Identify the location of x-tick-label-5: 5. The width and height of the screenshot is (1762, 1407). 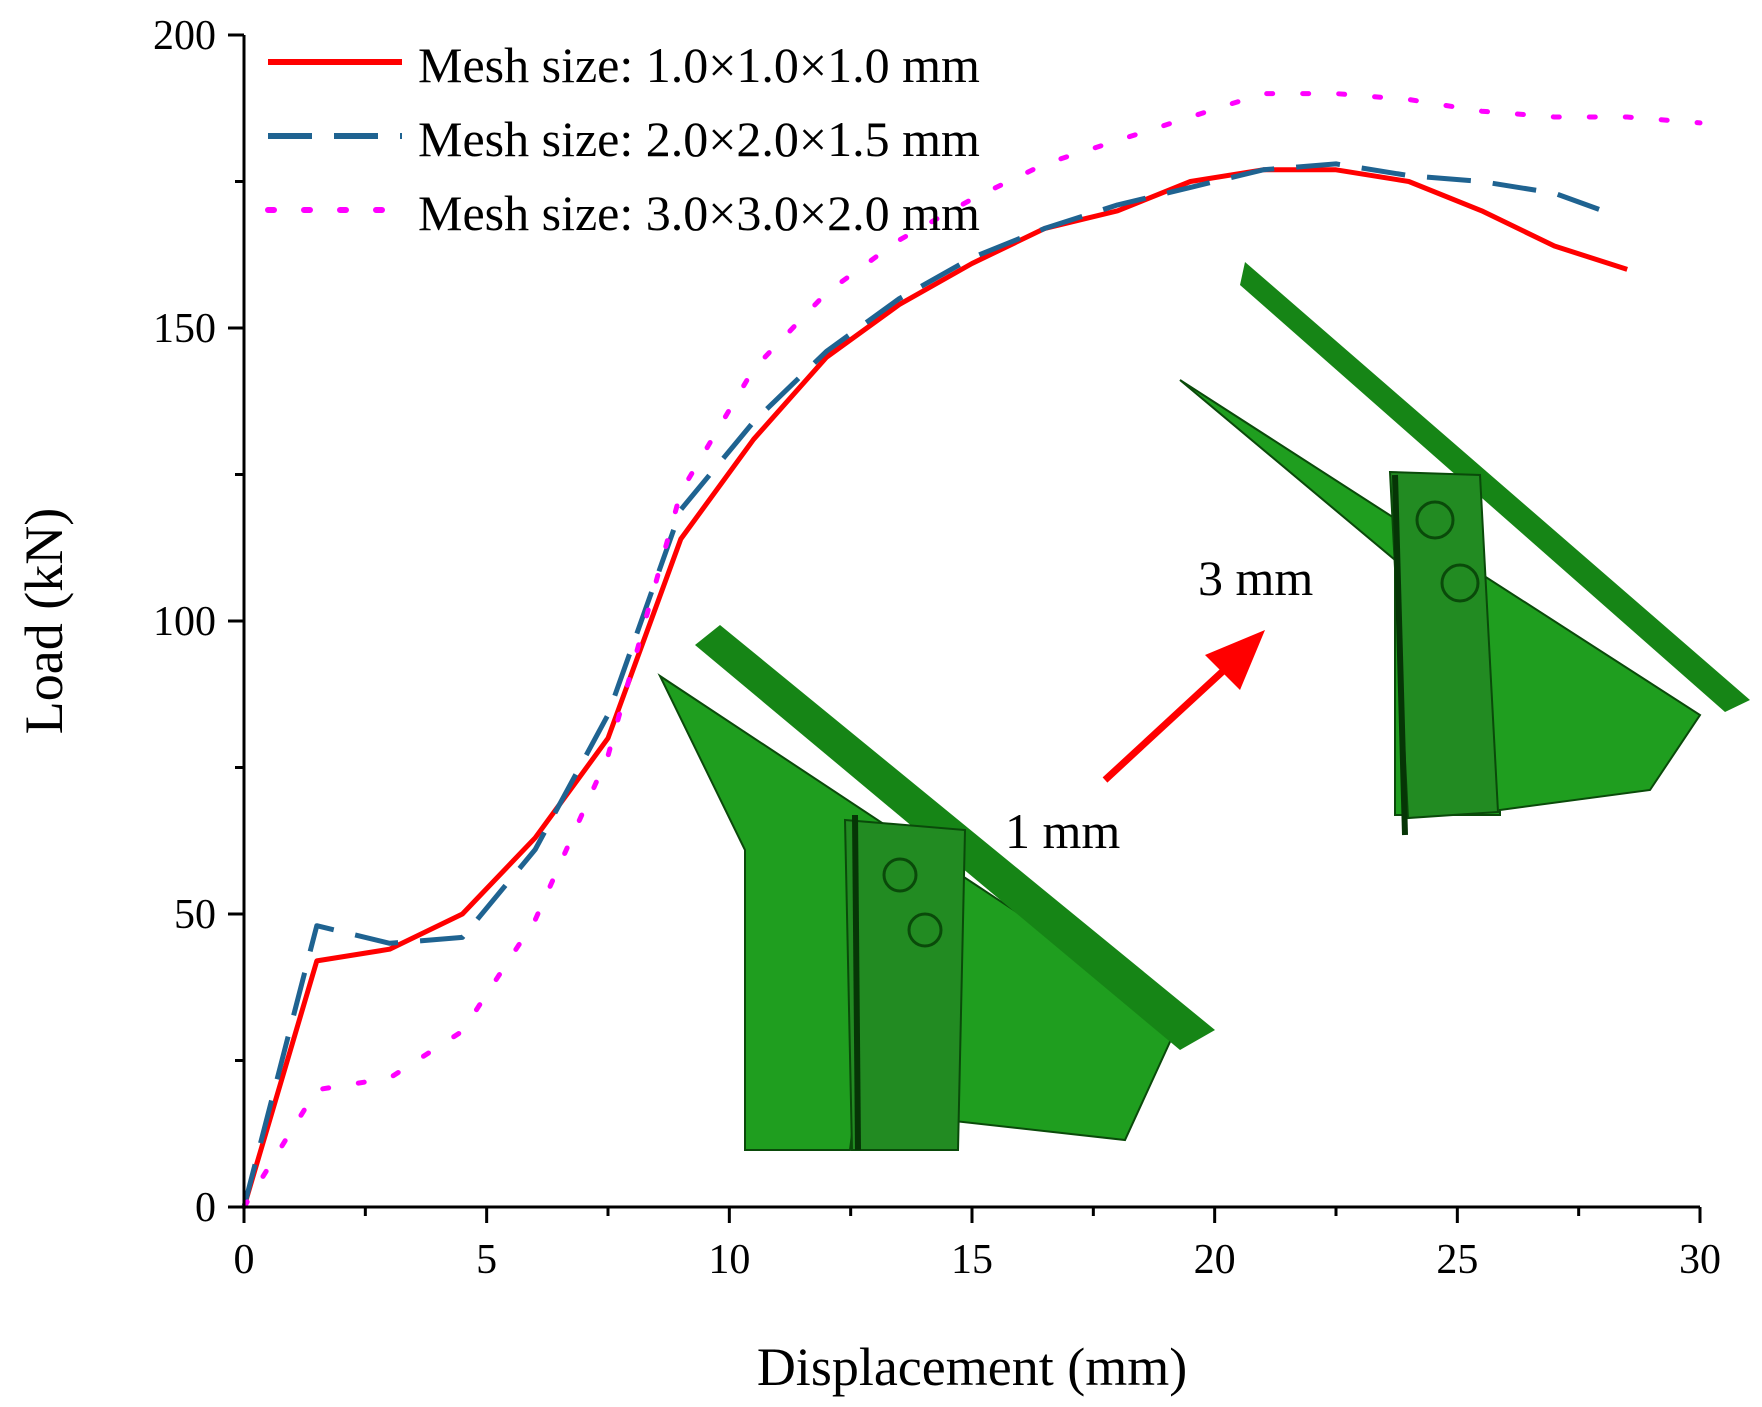
(486, 1260).